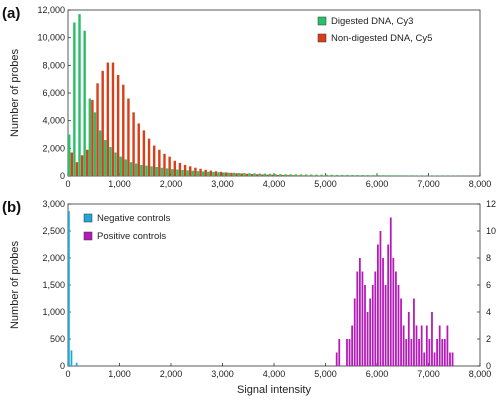  I want to click on x-tick-label-a: 2,000, so click(171, 184).